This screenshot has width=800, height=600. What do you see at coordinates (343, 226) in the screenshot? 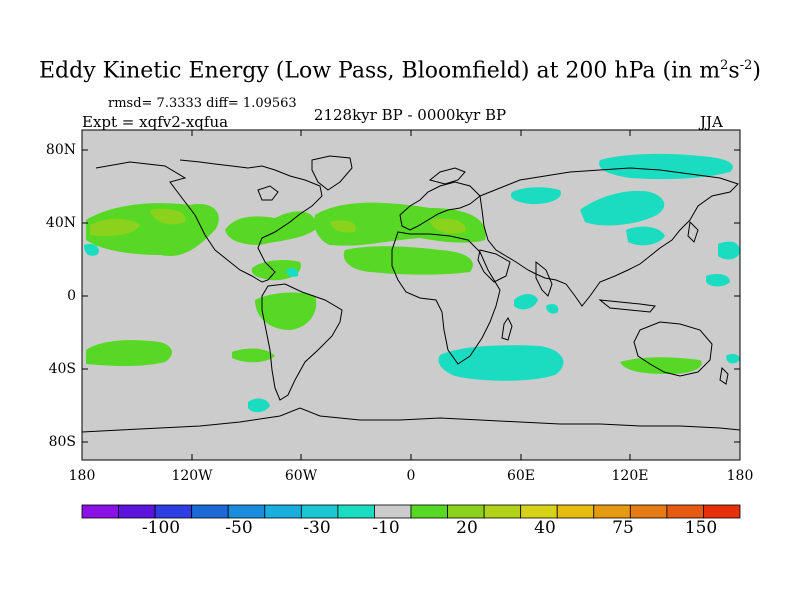
I see `atlantic-light-green` at bounding box center [343, 226].